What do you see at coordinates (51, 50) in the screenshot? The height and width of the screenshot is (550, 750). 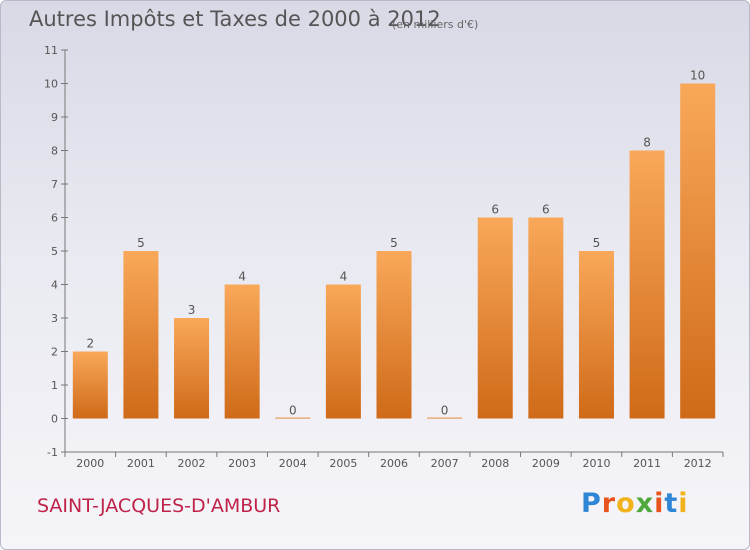 I see `y-tick-label: 11` at bounding box center [51, 50].